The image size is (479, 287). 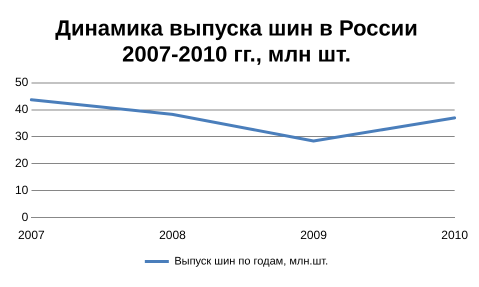 I want to click on y-tick-label: 40, so click(x=21, y=109).